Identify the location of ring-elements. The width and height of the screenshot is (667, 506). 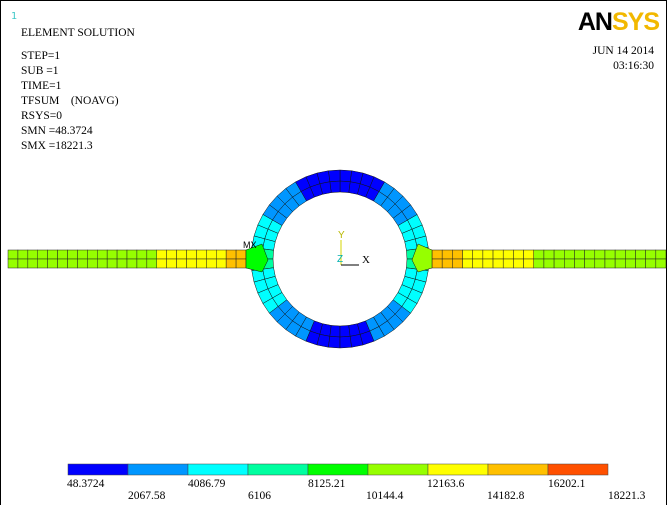
(339, 259).